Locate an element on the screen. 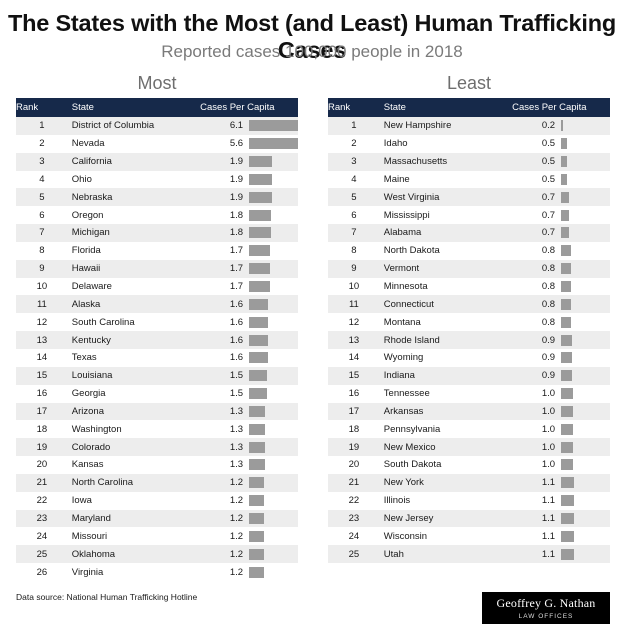 This screenshot has height=634, width=624. table-row: 11 Alaska 1.6 is located at coordinates (157, 304).